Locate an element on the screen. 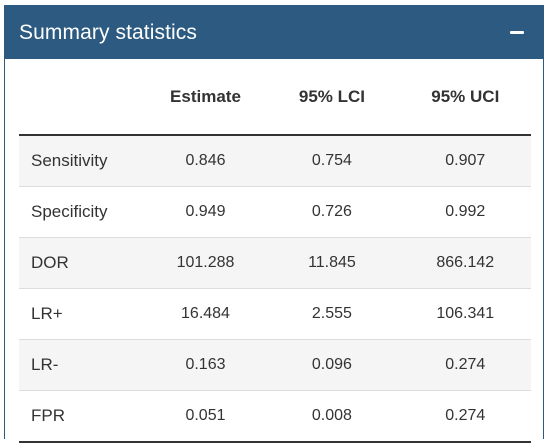 This screenshot has height=443, width=550. panel-title: Summary statistics is located at coordinates (108, 32).